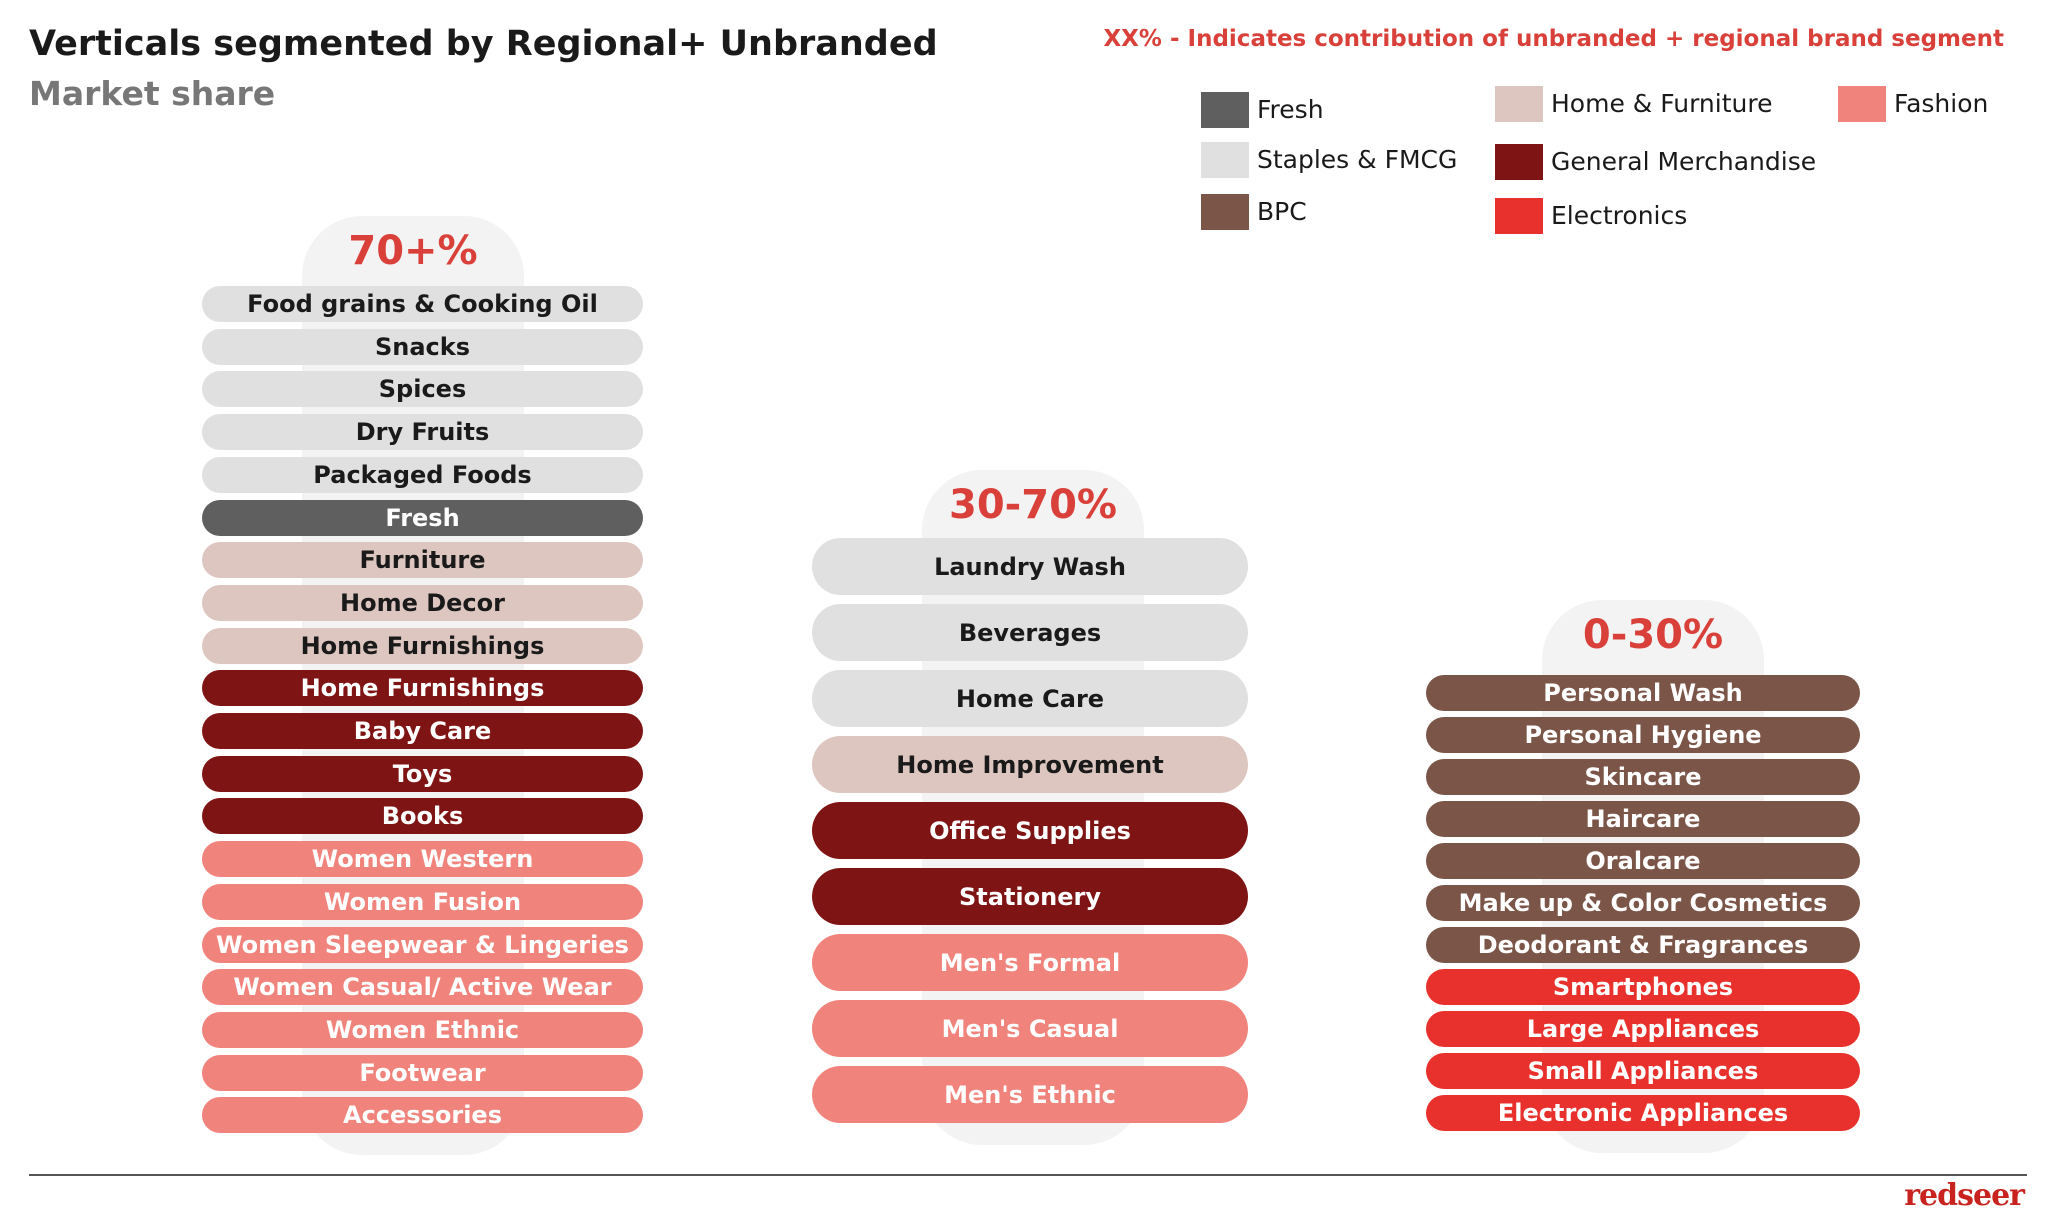  I want to click on vertical-pill: Fresh, so click(422, 517).